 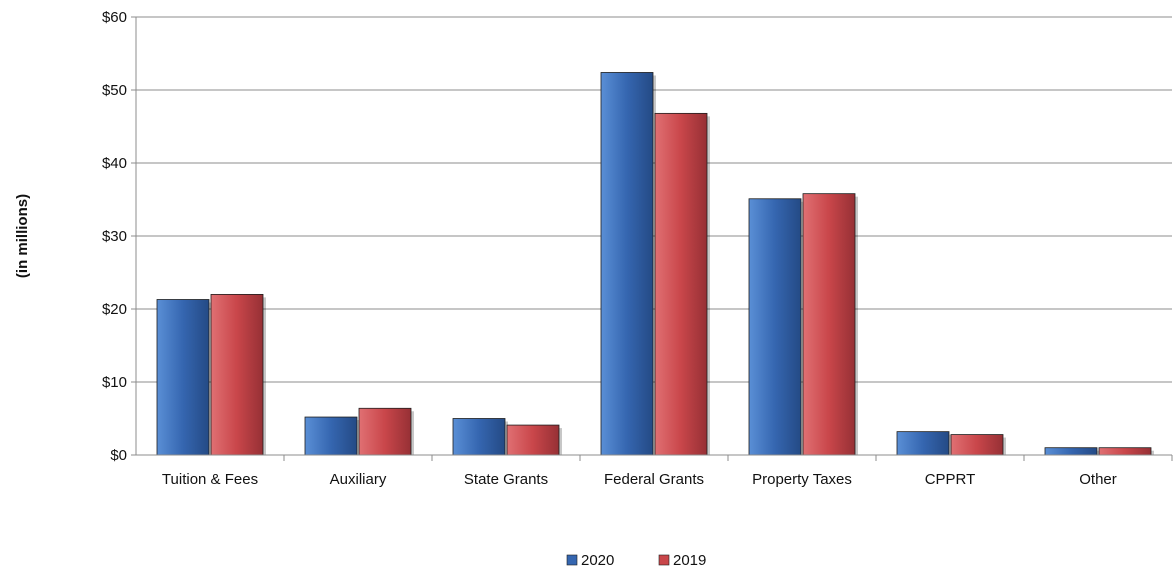 I want to click on bar-2019-tuition-fees, so click(x=237, y=374).